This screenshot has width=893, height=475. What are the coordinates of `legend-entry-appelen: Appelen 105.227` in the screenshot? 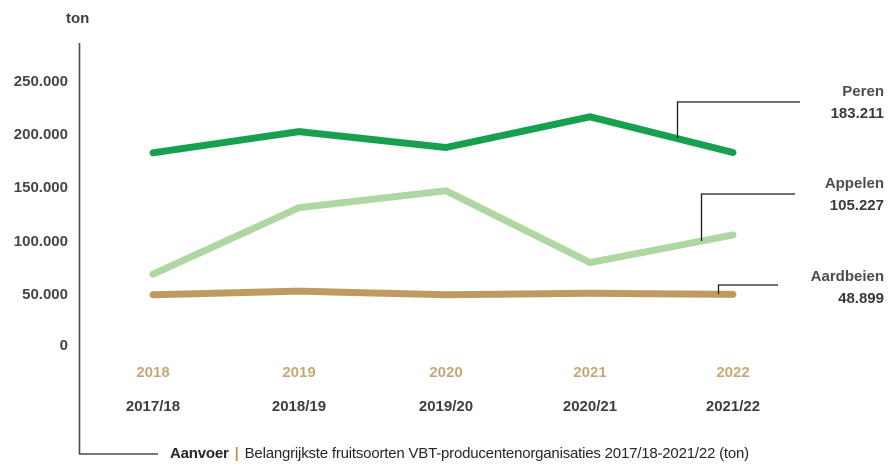 It's located at (804, 195).